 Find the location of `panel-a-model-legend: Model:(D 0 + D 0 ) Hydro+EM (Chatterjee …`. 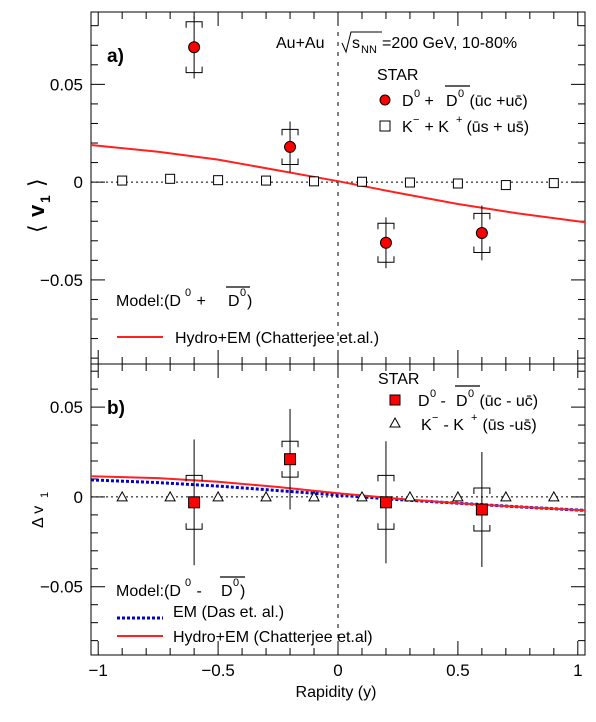

panel-a-model-legend: Model:(D 0 + D 0 ) Hydro+EM (Chatterjee … is located at coordinates (247, 316).